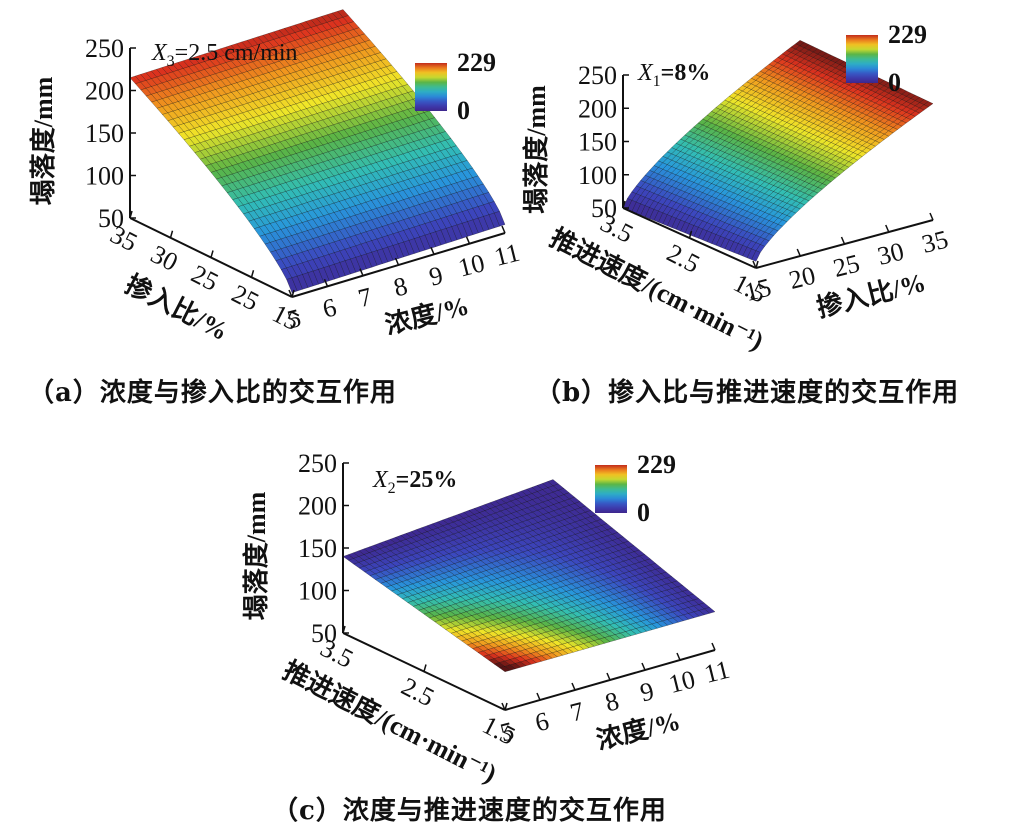 The width and height of the screenshot is (1030, 834). Describe the element at coordinates (414, 482) in the screenshot. I see `annotation-c: X2=25%` at that location.